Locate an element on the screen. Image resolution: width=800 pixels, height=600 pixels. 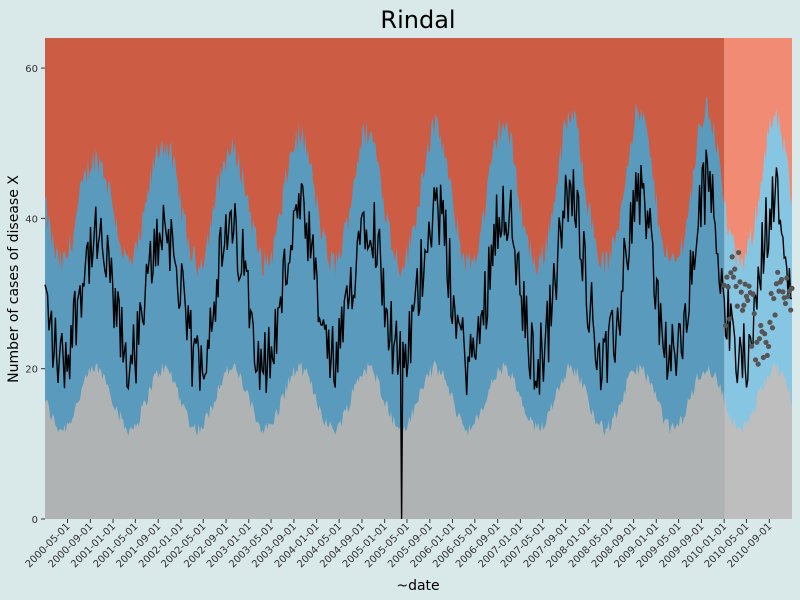
y-tick-label: 20 is located at coordinates (31, 370).